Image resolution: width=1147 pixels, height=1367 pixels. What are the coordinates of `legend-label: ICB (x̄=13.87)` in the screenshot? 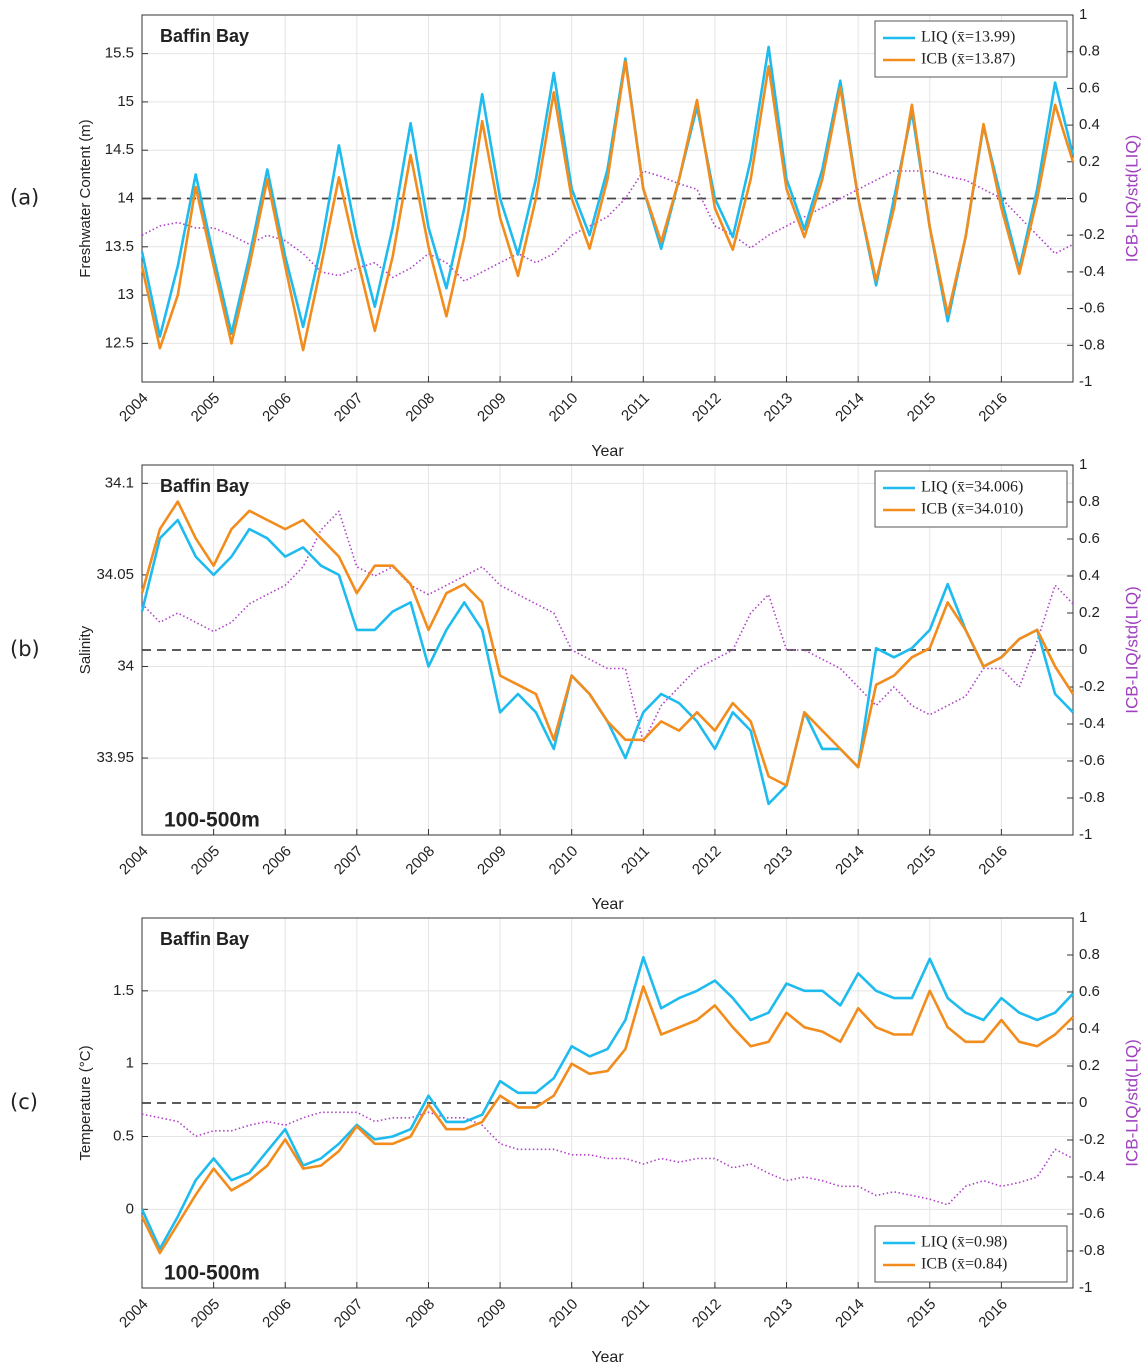 It's located at (968, 59).